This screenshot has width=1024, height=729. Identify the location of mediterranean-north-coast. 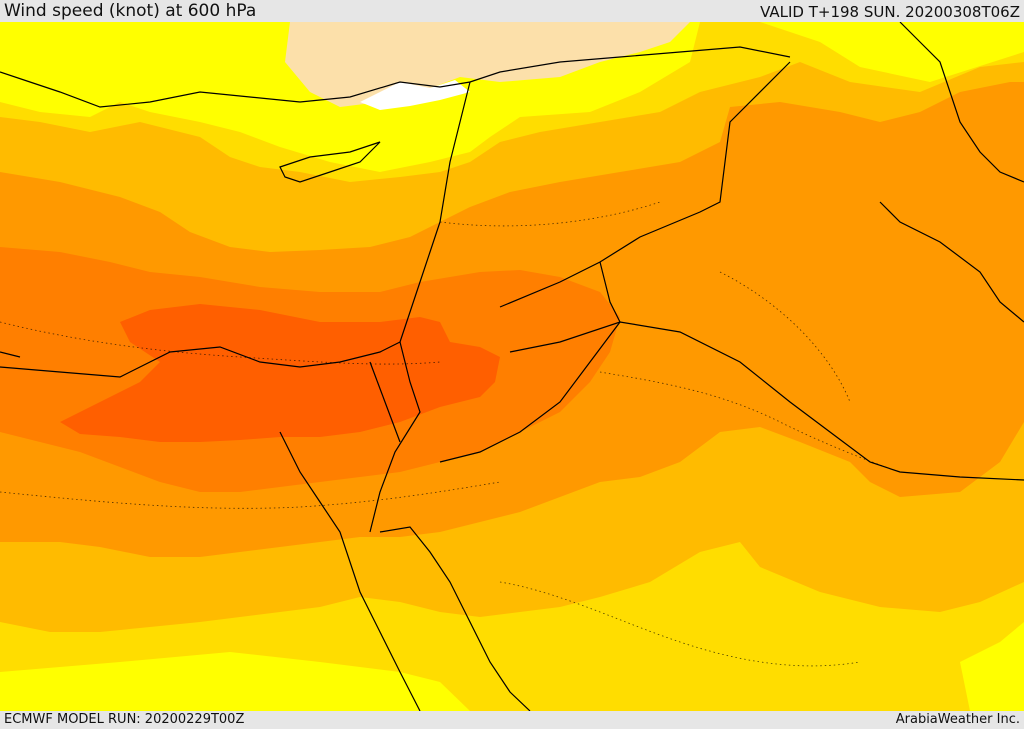
(150, 89).